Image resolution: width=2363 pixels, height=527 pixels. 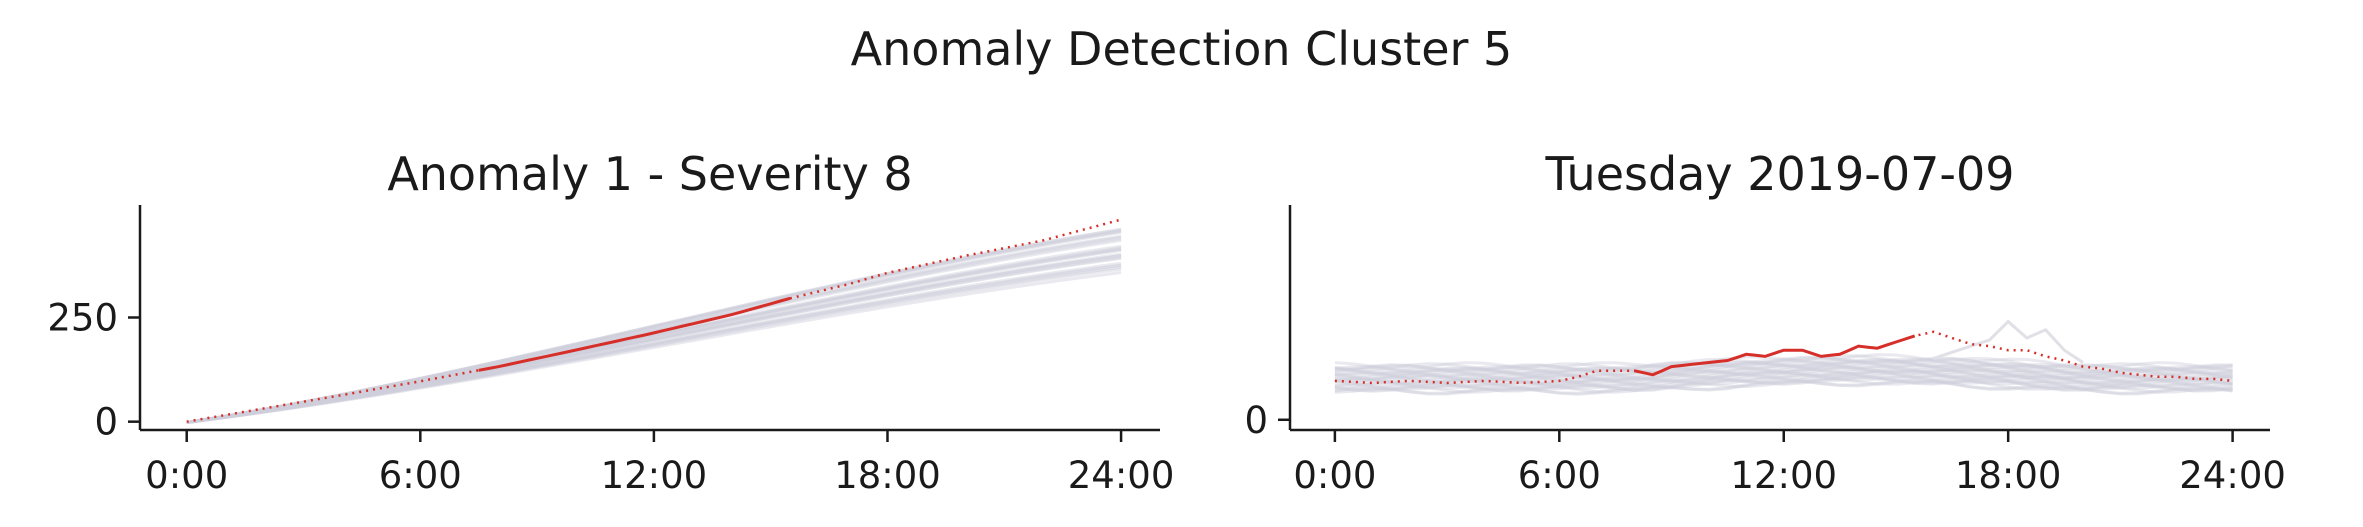 What do you see at coordinates (649, 174) in the screenshot?
I see `panel-title: Anomaly 1 - Severity 8` at bounding box center [649, 174].